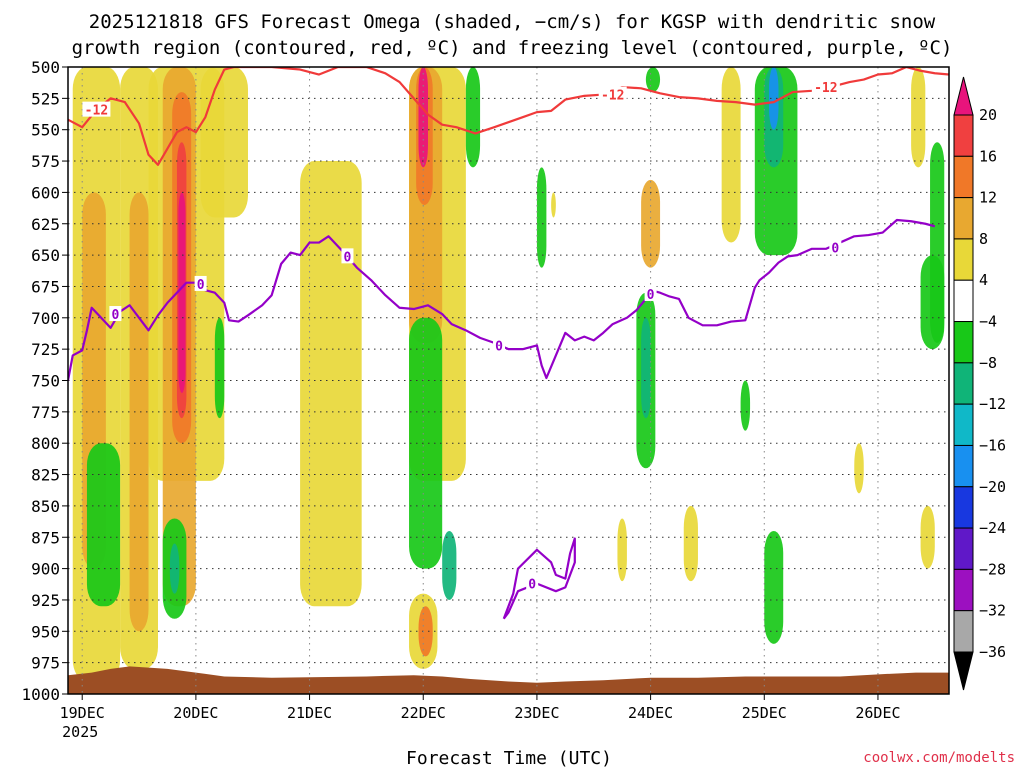 This screenshot has height=768, width=1024. I want to click on colorbar-label-20: 20, so click(988, 115).